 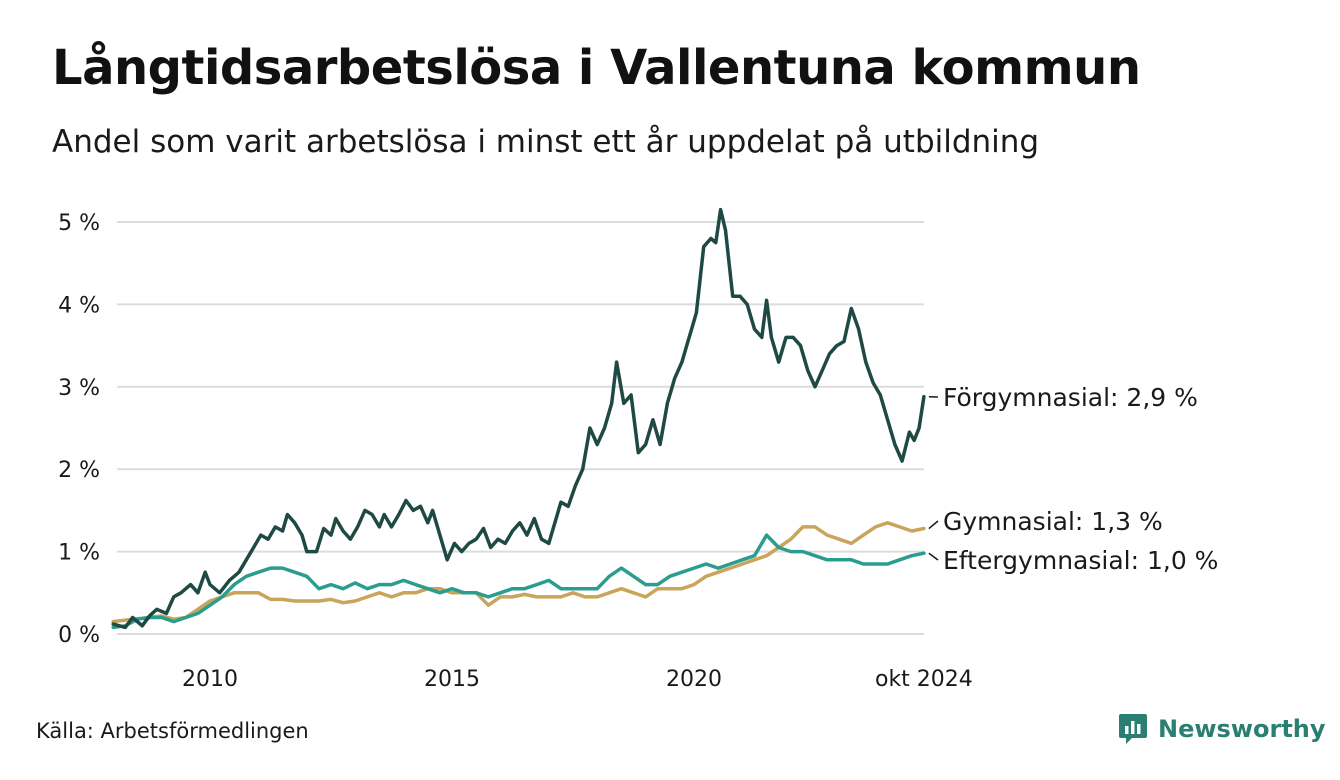 I want to click on x-tick-label: 2015, so click(x=452, y=679).